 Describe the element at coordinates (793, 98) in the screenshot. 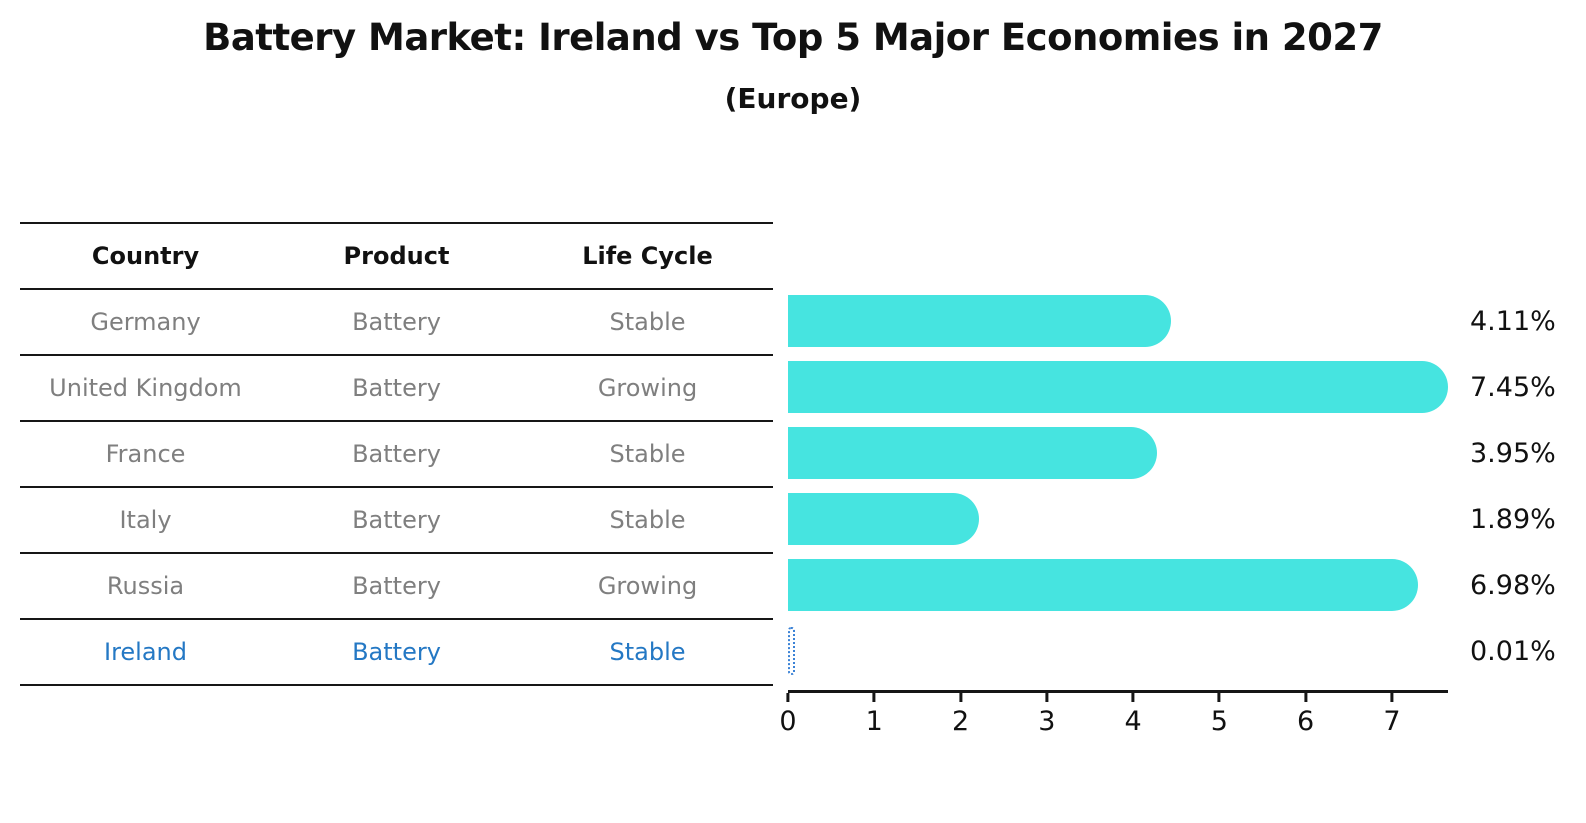

I see `chart-subtitle: (Europe)` at that location.